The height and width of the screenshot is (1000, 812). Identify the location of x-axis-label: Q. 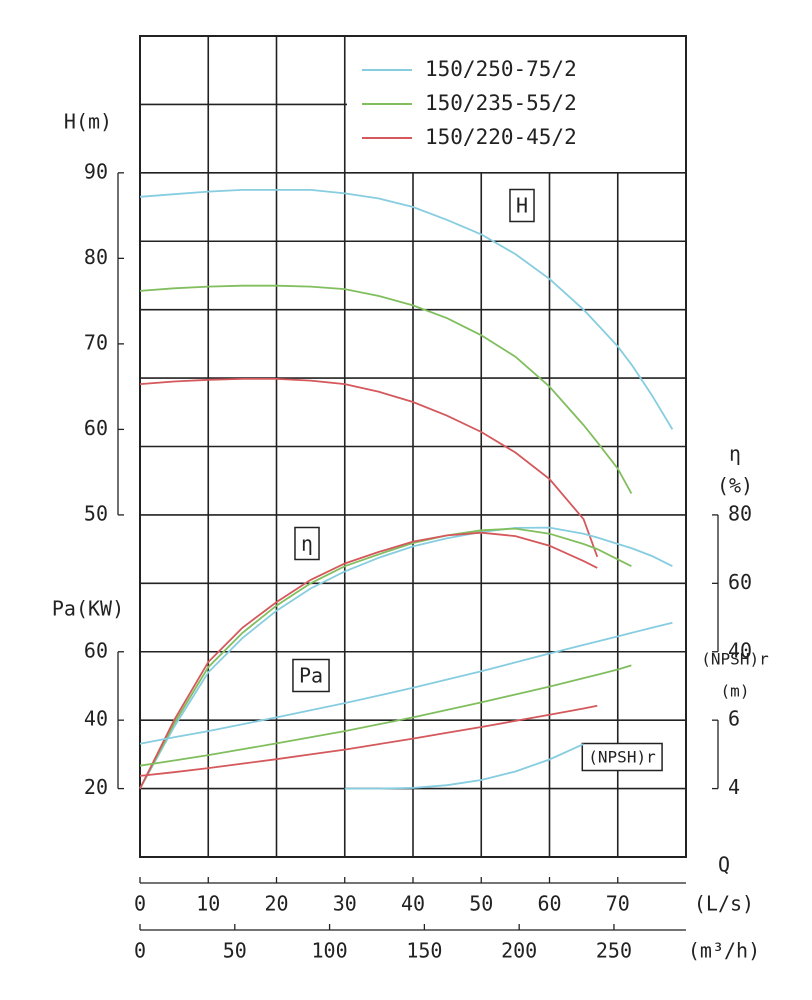
(724, 865).